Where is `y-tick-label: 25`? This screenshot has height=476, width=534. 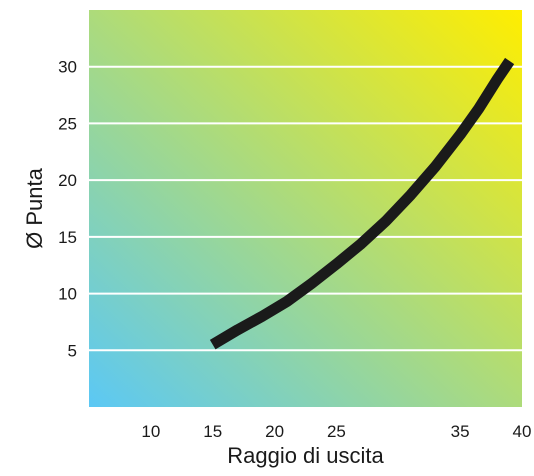
y-tick-label: 25 is located at coordinates (67, 123).